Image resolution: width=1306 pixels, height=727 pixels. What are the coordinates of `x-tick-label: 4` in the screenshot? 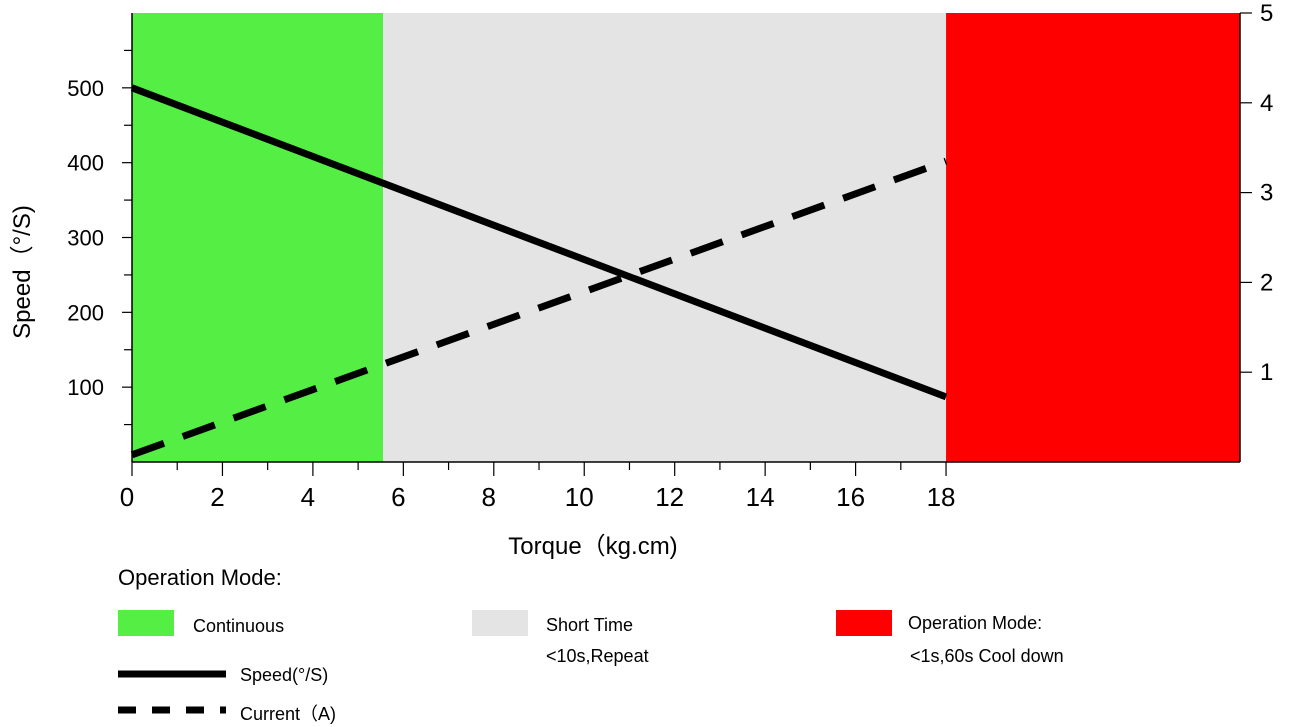 It's located at (308, 497).